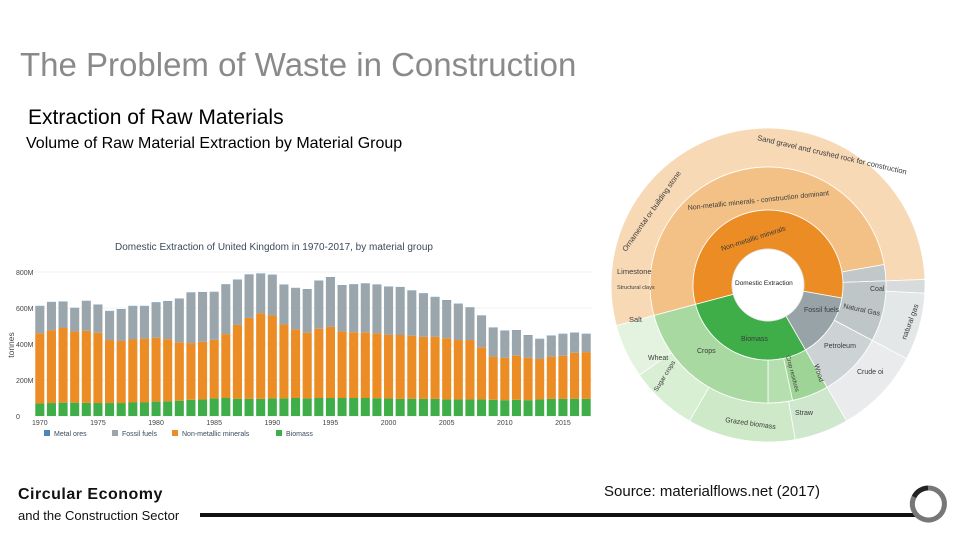 The width and height of the screenshot is (960, 540). Describe the element at coordinates (156, 117) in the screenshot. I see `section-heading: Extraction of Raw Materials` at that location.